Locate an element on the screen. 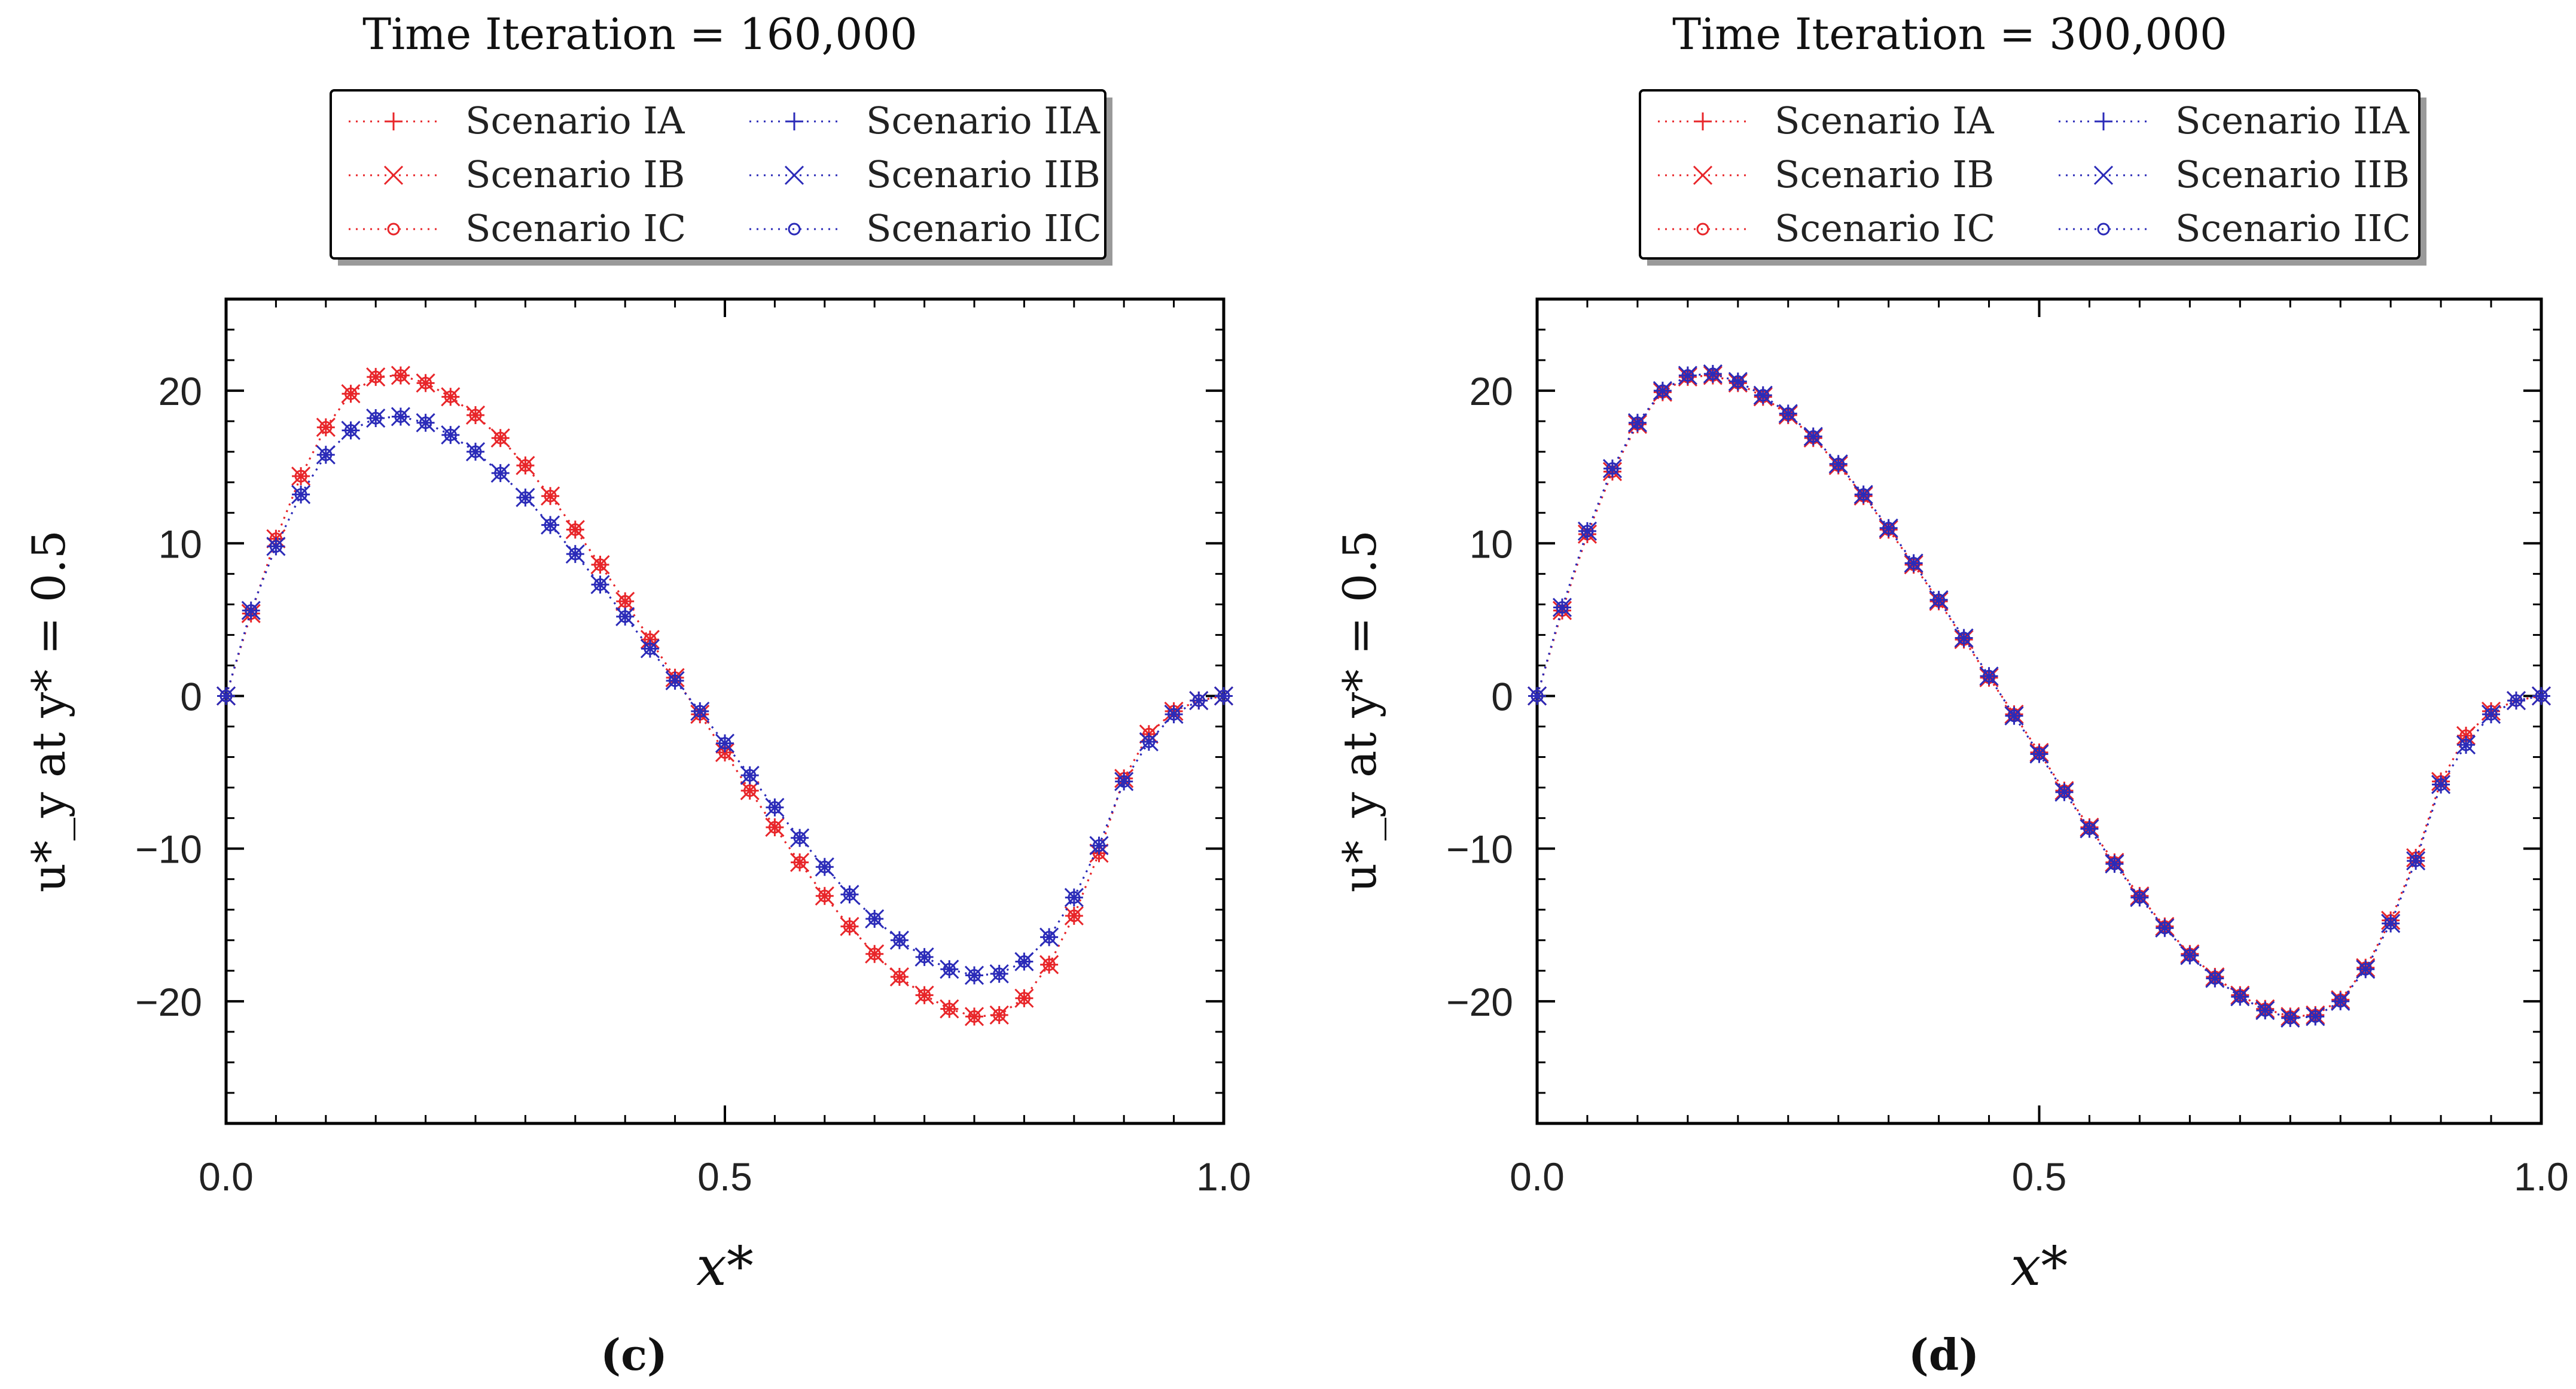  legend-entry: Scenario IB is located at coordinates (1826, 175).